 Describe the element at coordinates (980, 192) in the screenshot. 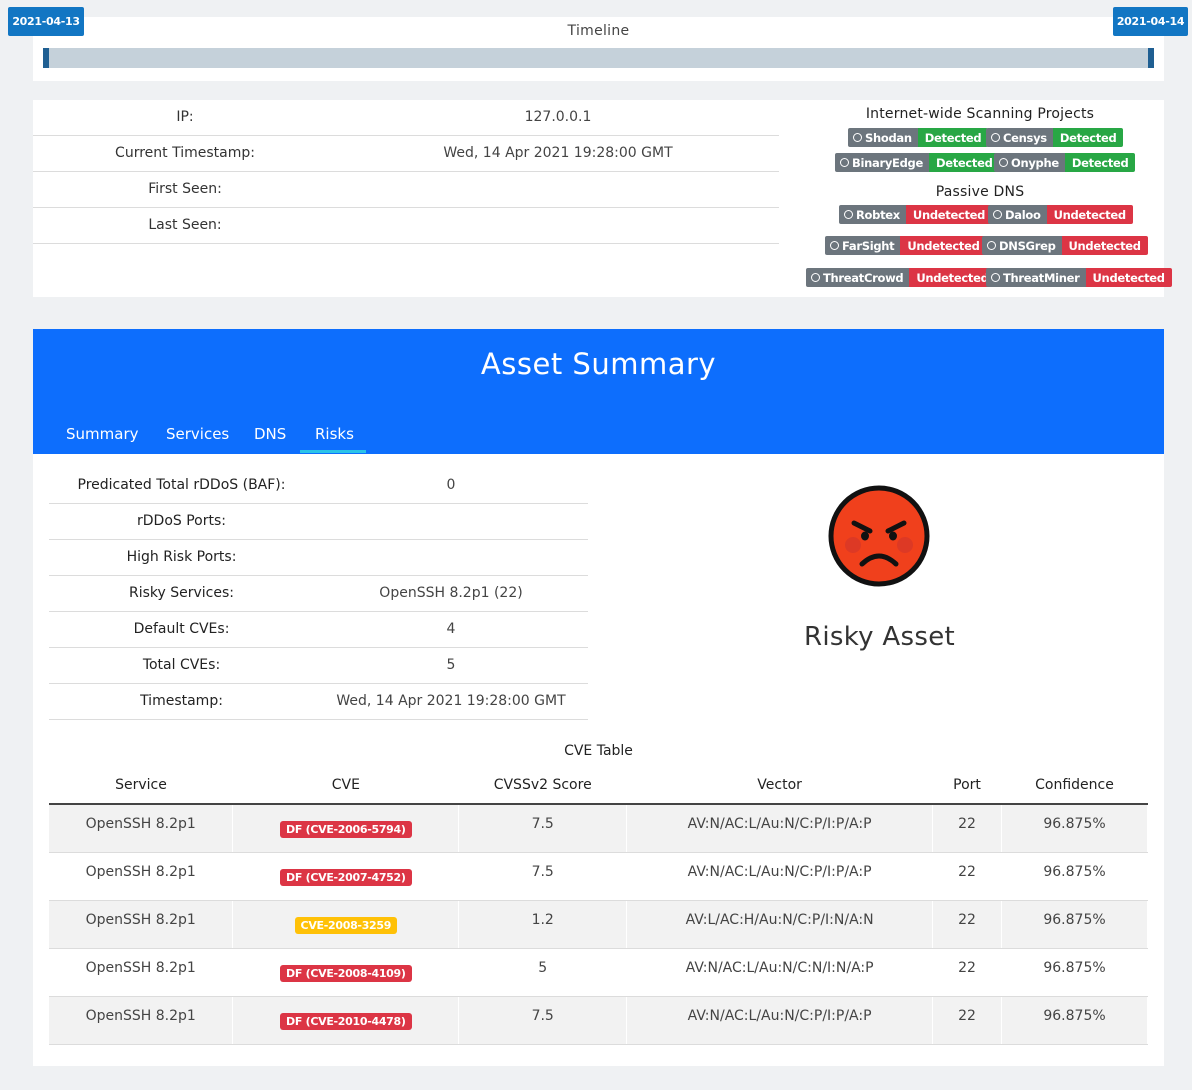

I see `passive-dns-heading: Passive DNS` at that location.